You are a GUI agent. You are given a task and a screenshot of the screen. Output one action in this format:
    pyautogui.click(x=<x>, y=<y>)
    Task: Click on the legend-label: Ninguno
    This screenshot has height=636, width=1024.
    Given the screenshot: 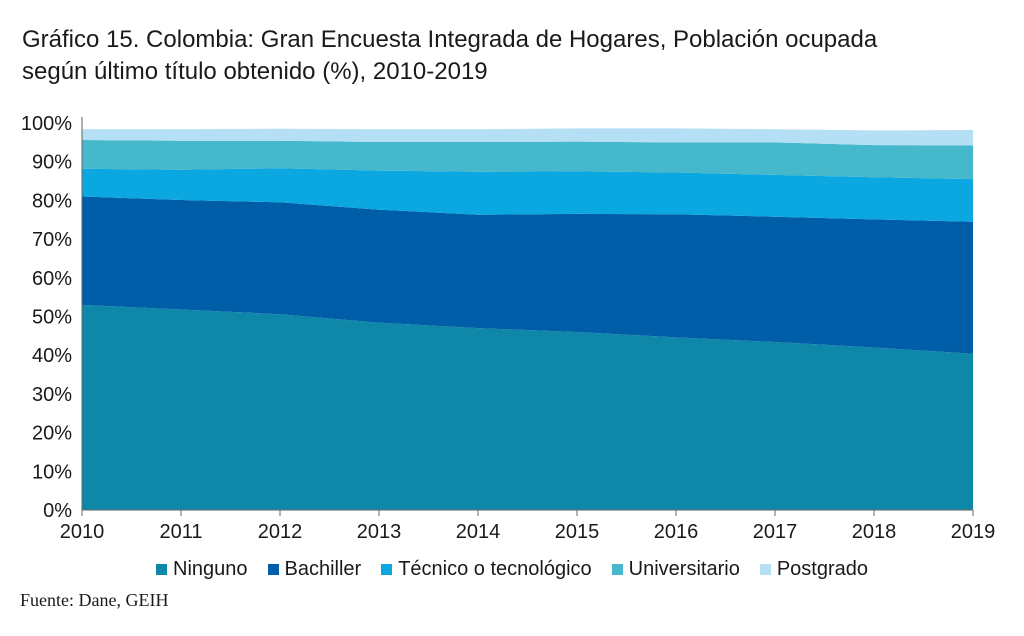 What is the action you would take?
    pyautogui.click(x=210, y=569)
    